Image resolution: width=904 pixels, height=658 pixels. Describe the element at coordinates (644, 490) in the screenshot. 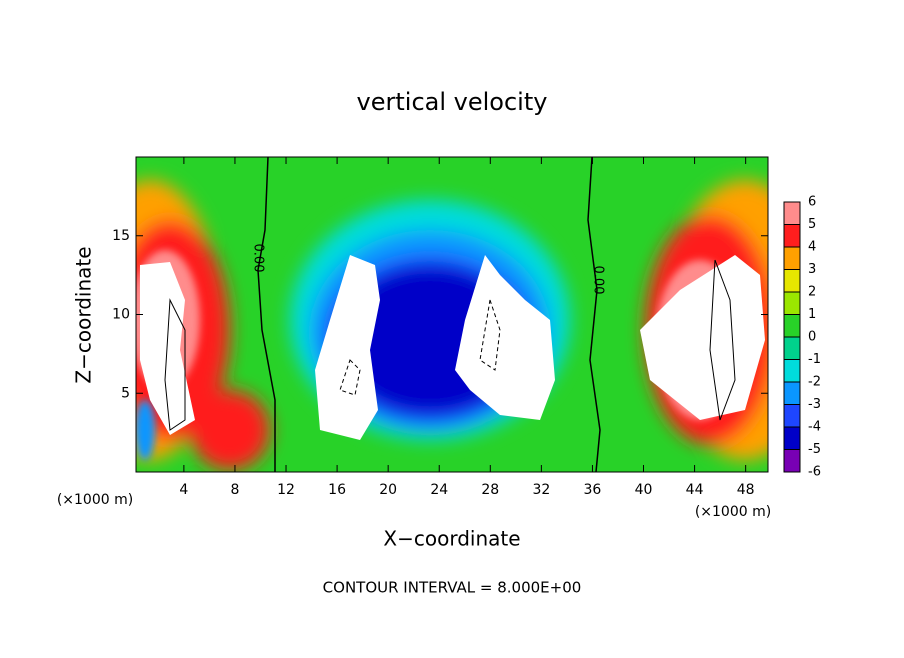

I see `x-tick-label: 40` at that location.